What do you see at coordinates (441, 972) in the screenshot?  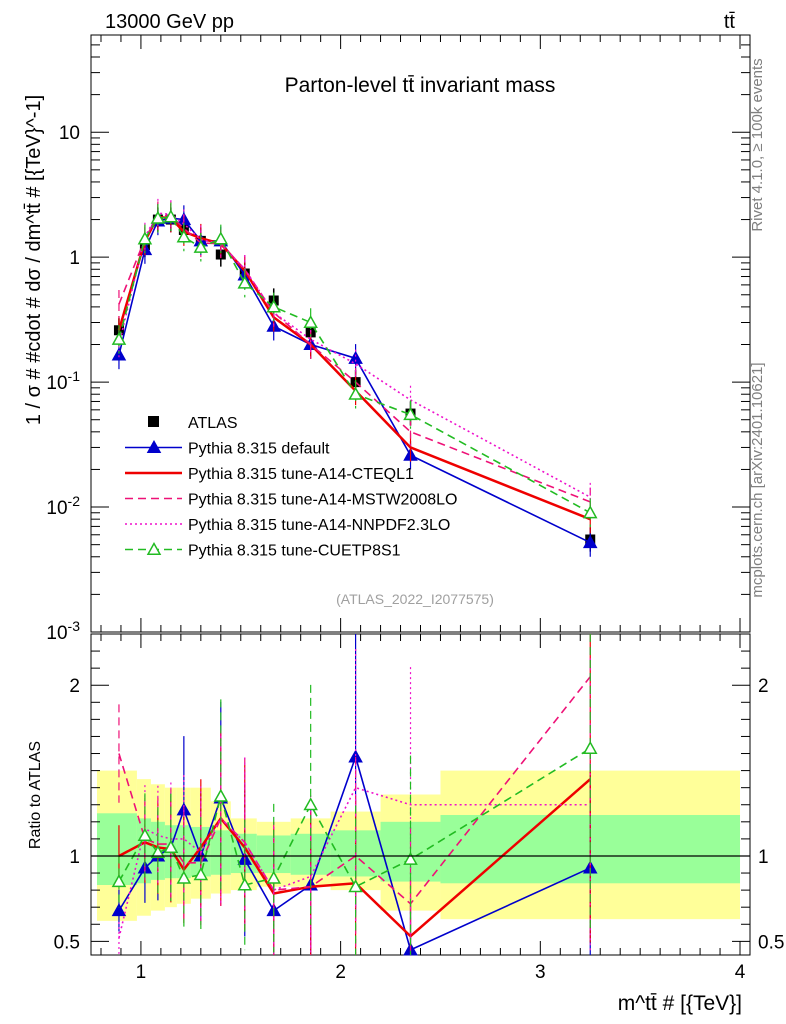 I see `x-tick-labels: 1 2 3 4` at bounding box center [441, 972].